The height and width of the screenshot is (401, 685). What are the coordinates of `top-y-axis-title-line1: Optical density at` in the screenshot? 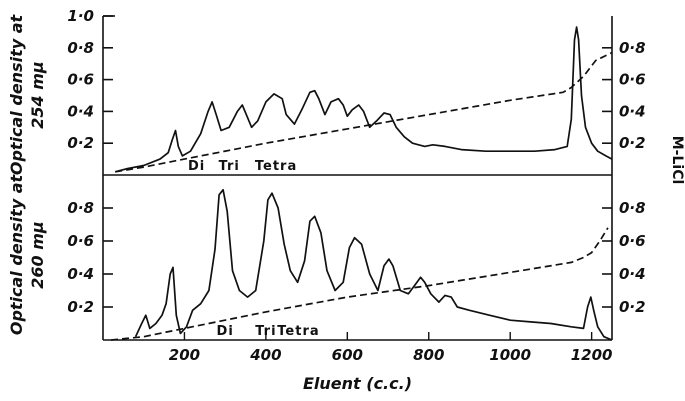 It's located at (16, 94).